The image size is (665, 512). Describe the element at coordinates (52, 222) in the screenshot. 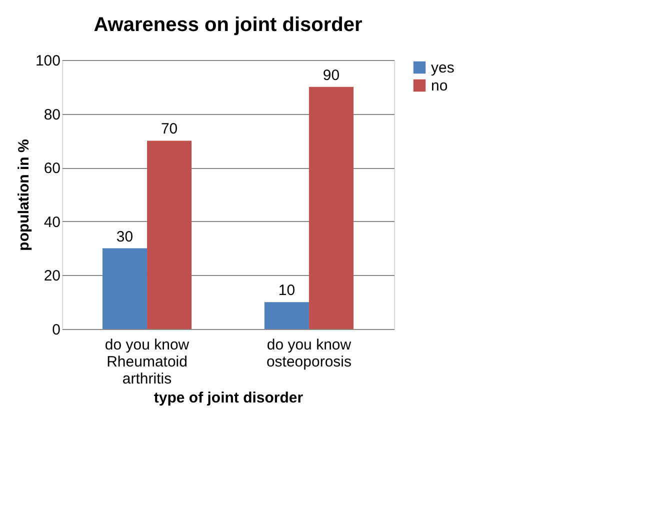

I see `y-tick-label: 40` at that location.